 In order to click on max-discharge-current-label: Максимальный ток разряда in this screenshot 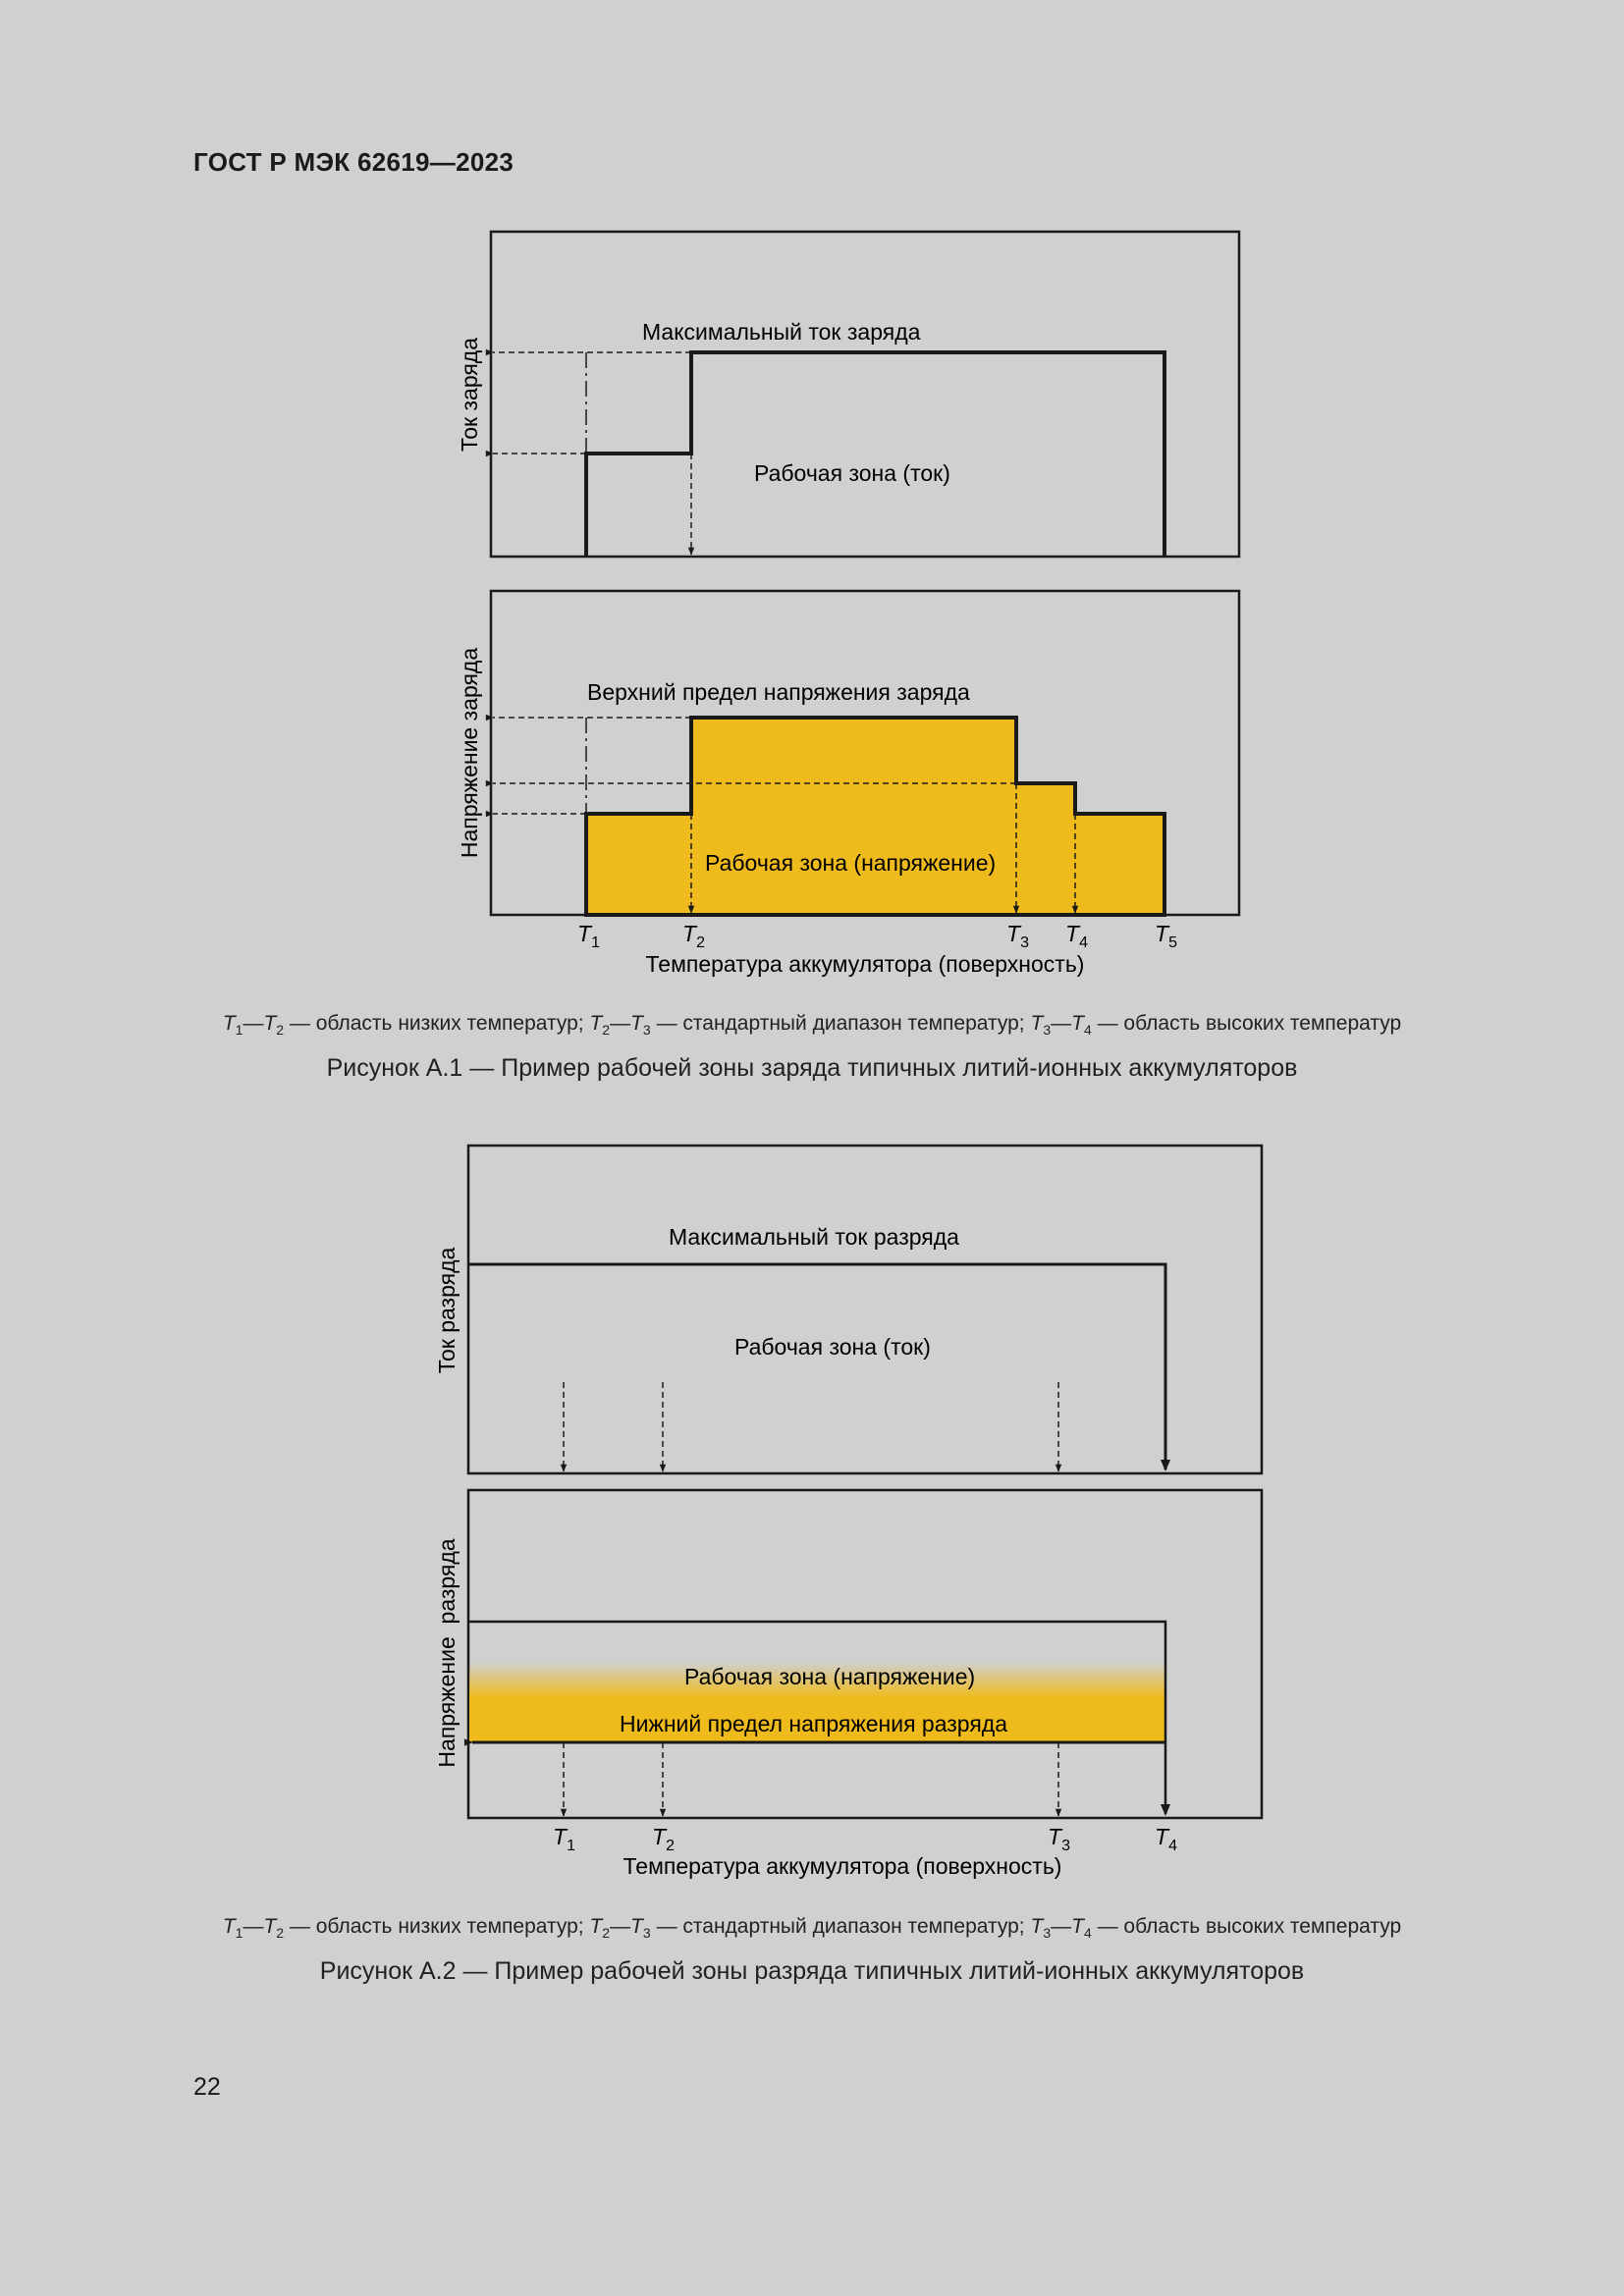, I will do `click(814, 1237)`.